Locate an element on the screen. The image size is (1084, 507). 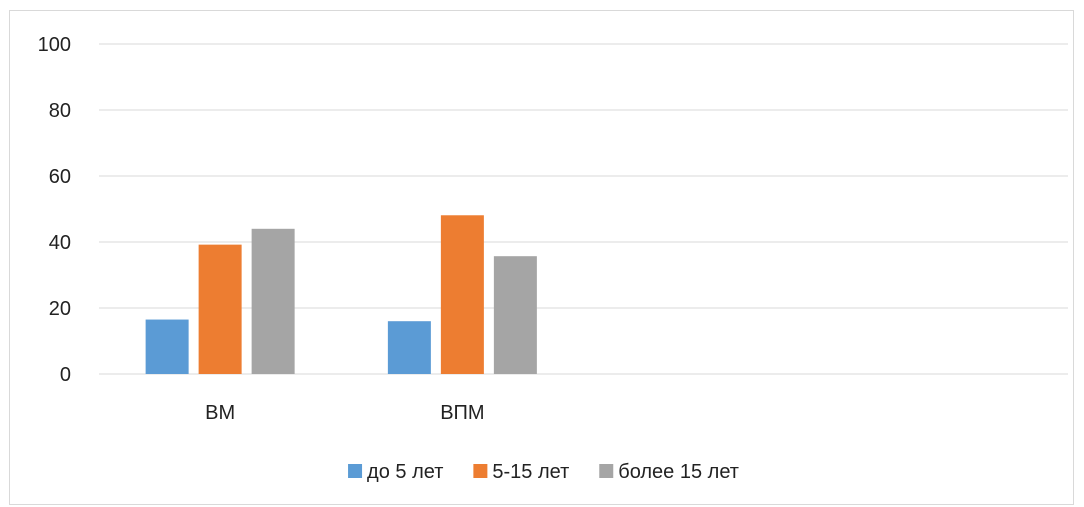
x-axis-category-labels: ВМ ВПМ is located at coordinates (344, 413).